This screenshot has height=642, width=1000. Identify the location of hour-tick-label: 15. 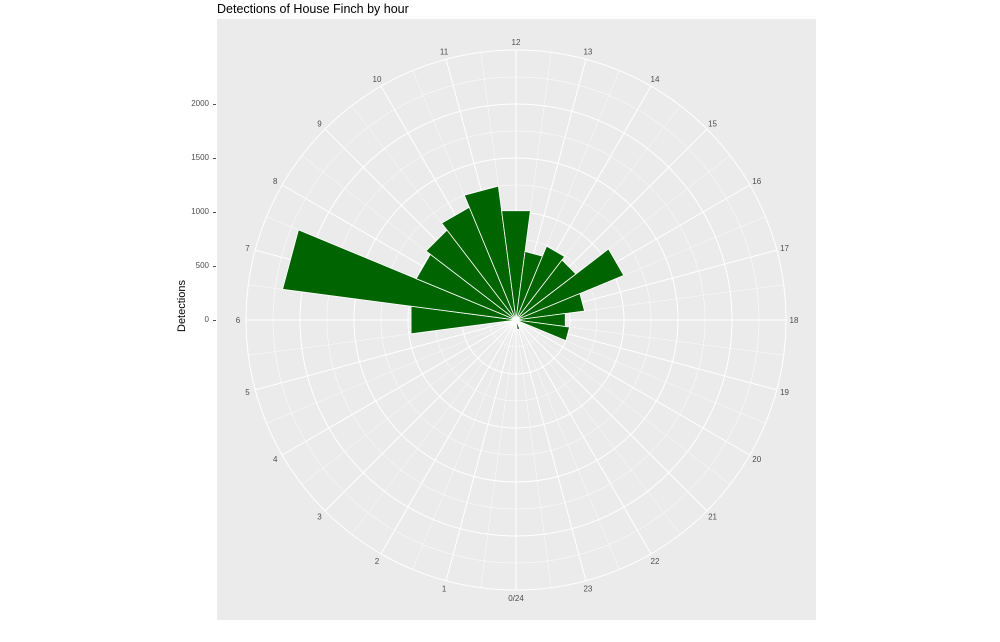
(712, 123).